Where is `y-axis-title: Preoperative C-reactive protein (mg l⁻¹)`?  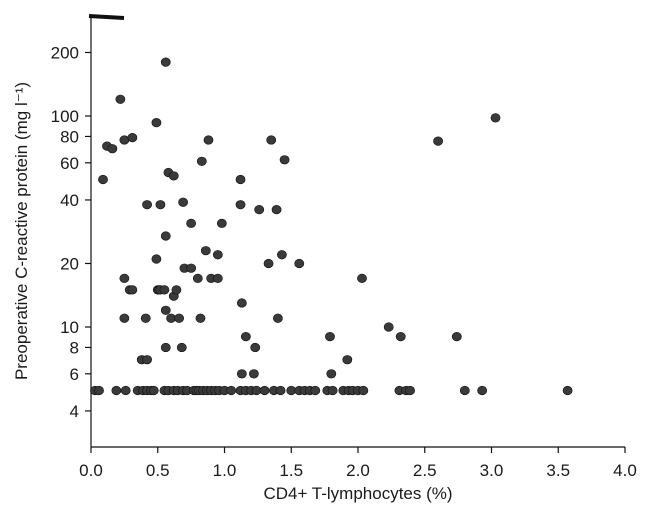
y-axis-title: Preoperative C-reactive protein (mg l⁻¹) is located at coordinates (21, 231).